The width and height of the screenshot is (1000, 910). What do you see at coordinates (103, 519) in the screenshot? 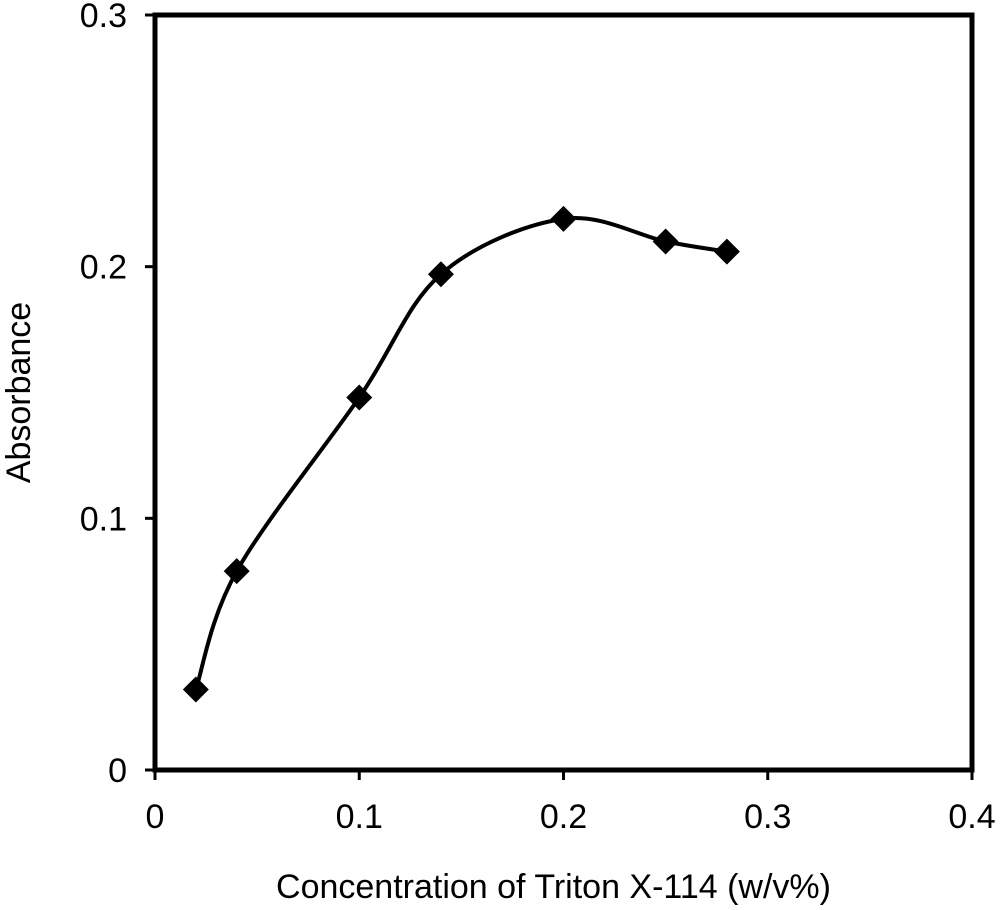
I see `y-tick-label: 0.1` at bounding box center [103, 519].